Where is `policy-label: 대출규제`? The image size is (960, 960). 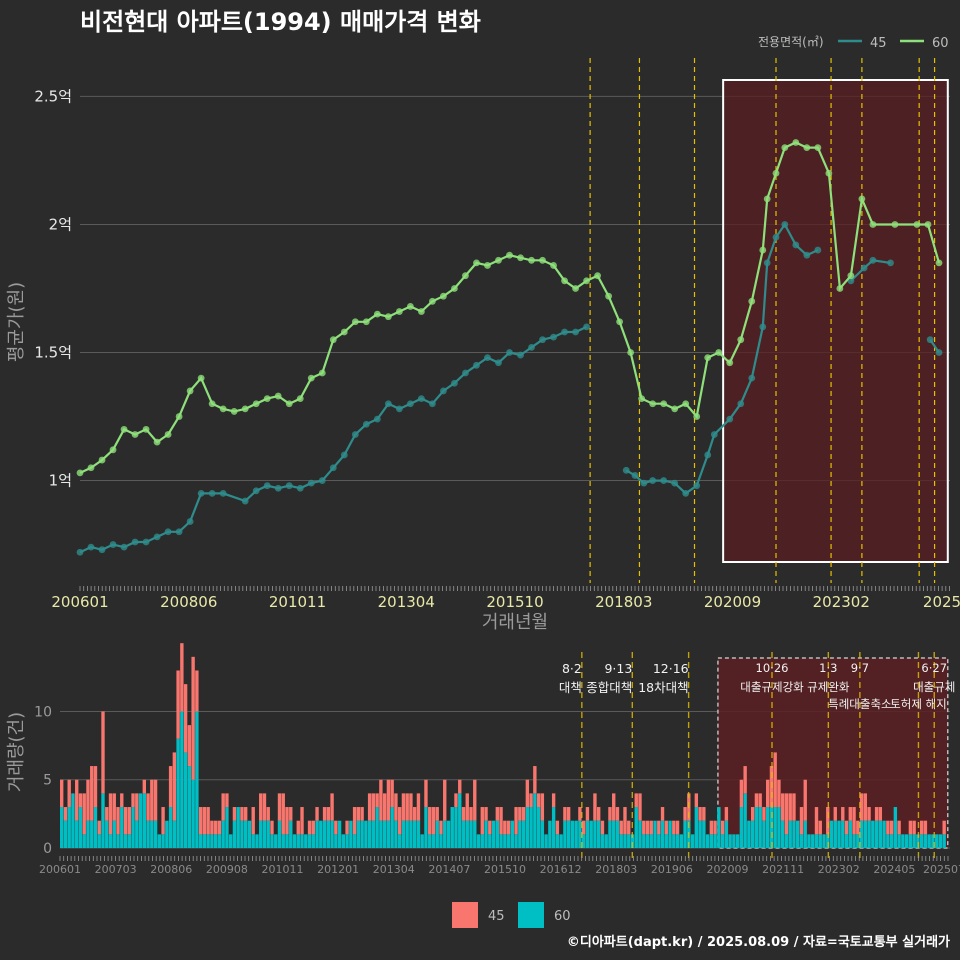 policy-label: 대출규제 is located at coordinates (934, 687).